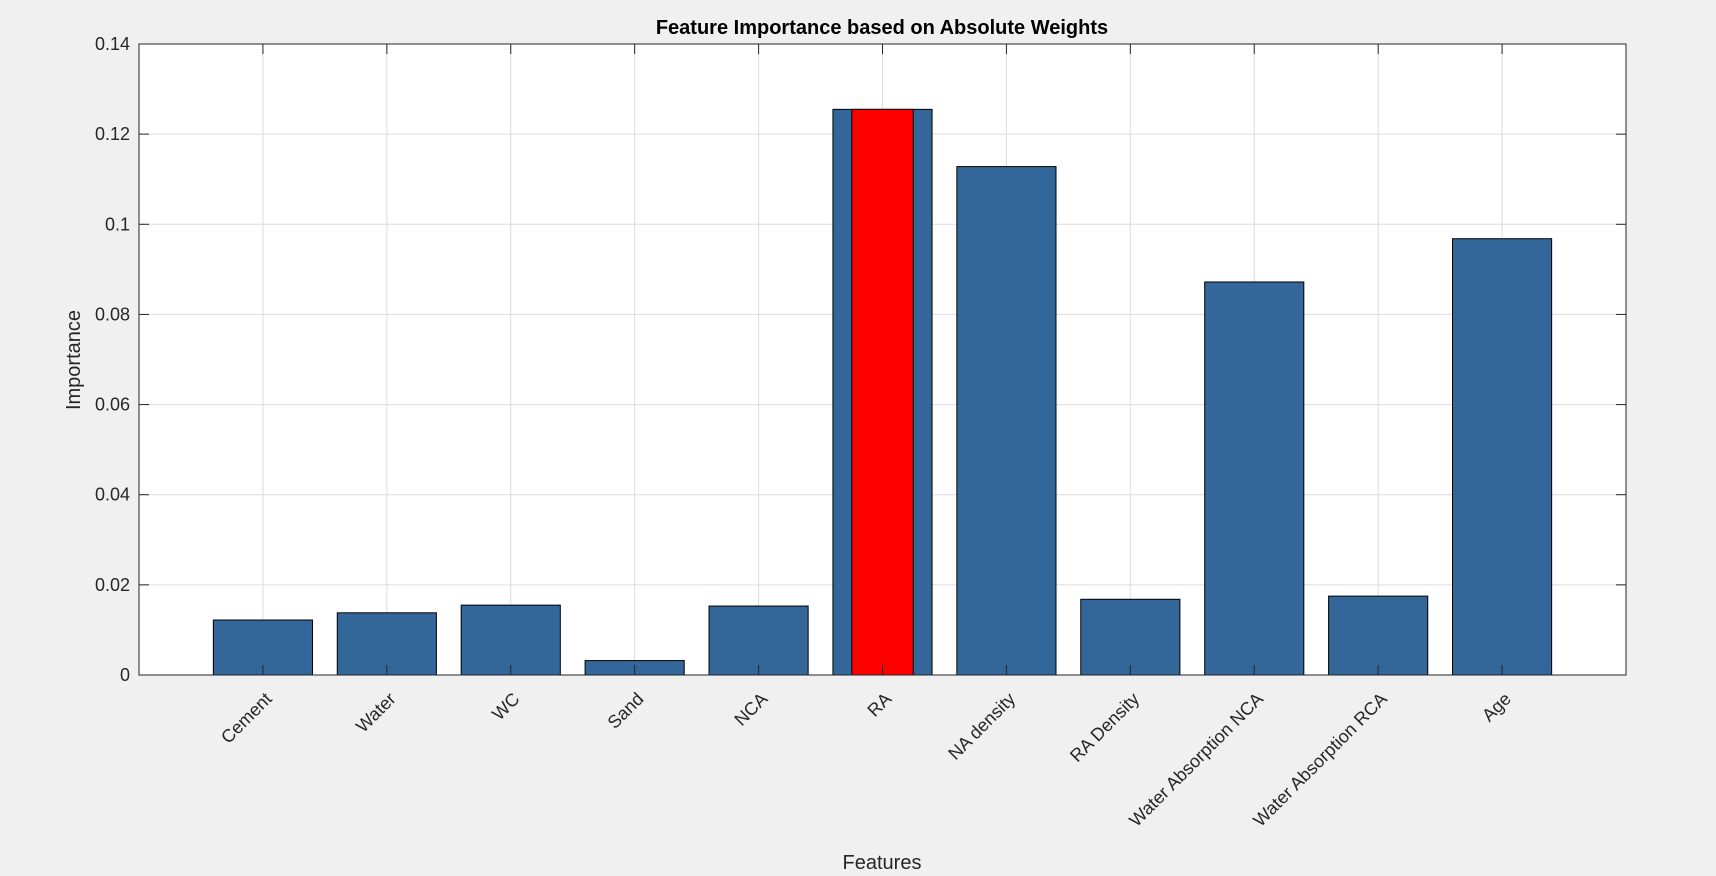 Image resolution: width=1716 pixels, height=876 pixels. Describe the element at coordinates (981, 726) in the screenshot. I see `x-tick-label: NA density` at that location.